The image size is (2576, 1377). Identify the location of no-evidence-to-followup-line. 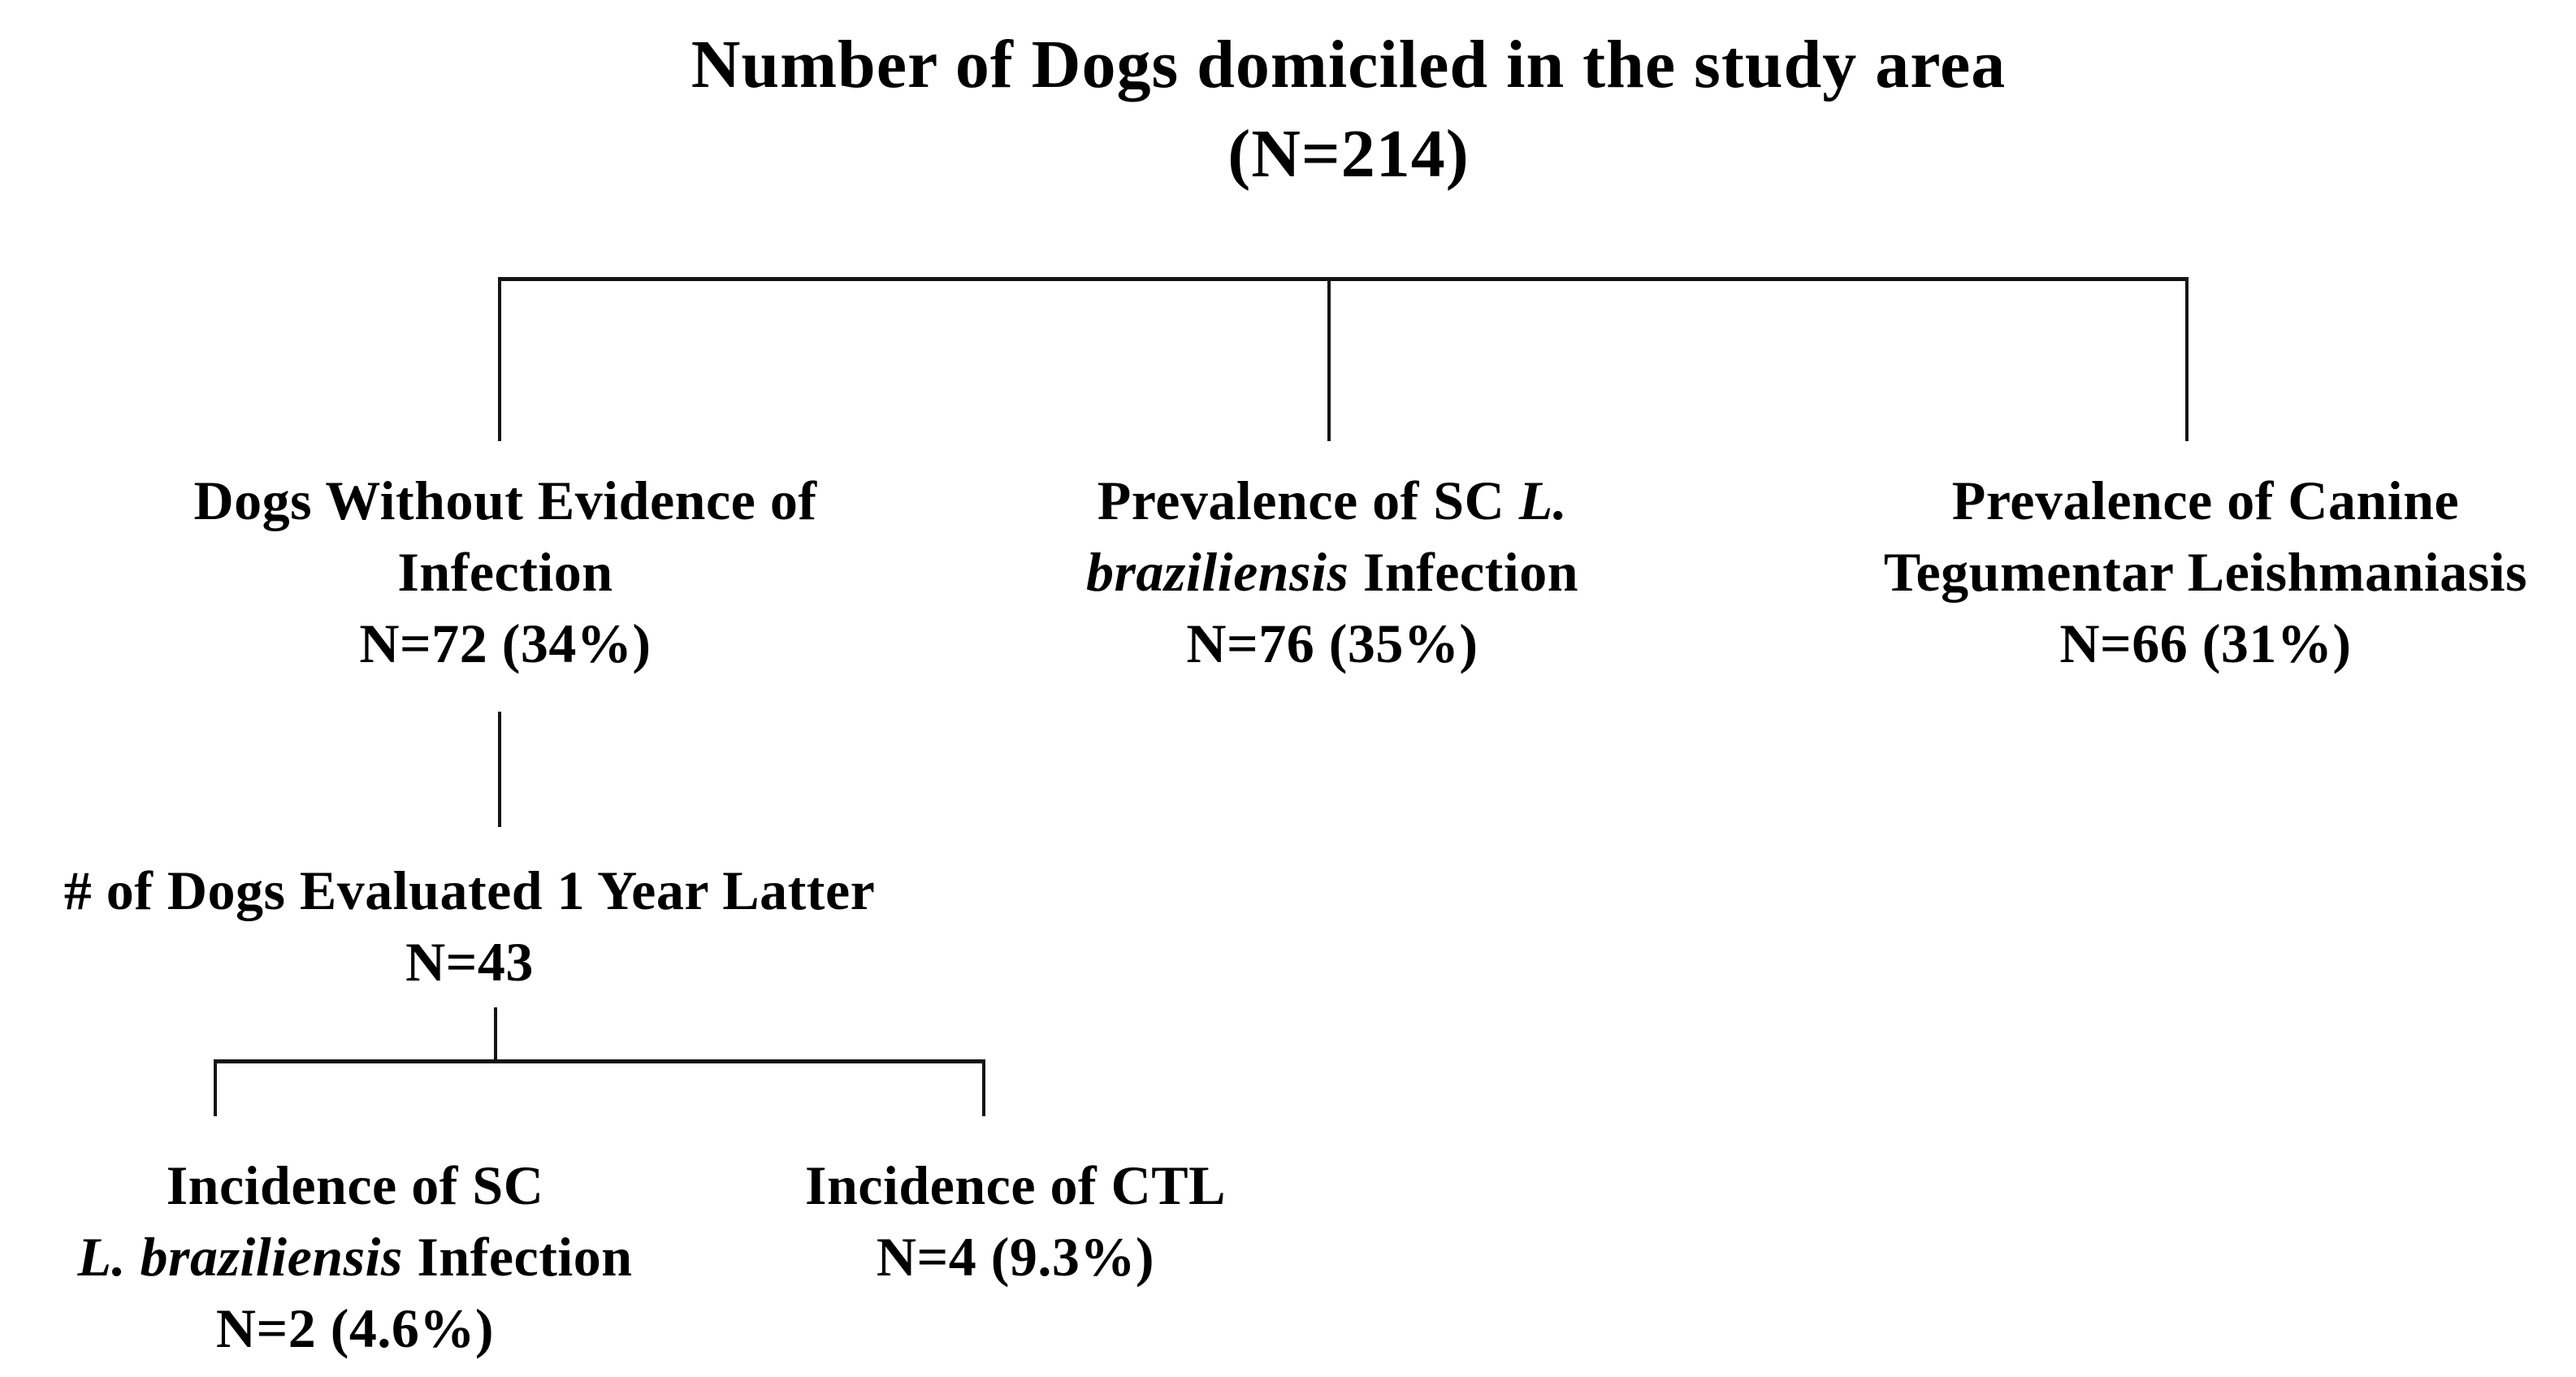
(499, 769).